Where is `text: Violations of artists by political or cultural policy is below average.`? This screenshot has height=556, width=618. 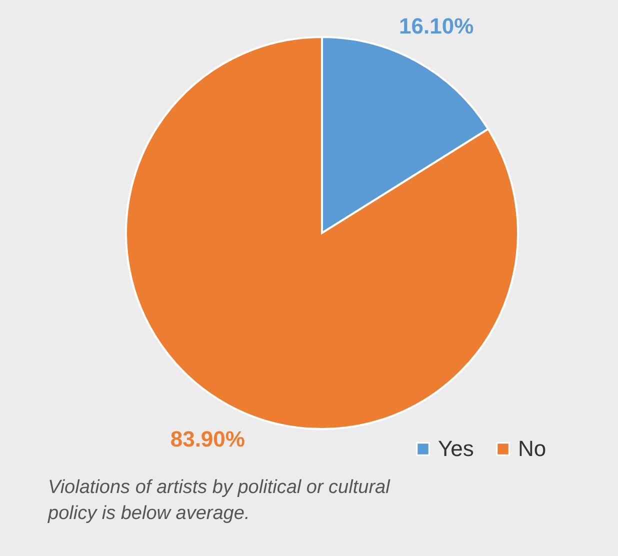
text: Violations of artists by political or cultural policy is below average. is located at coordinates (219, 500).